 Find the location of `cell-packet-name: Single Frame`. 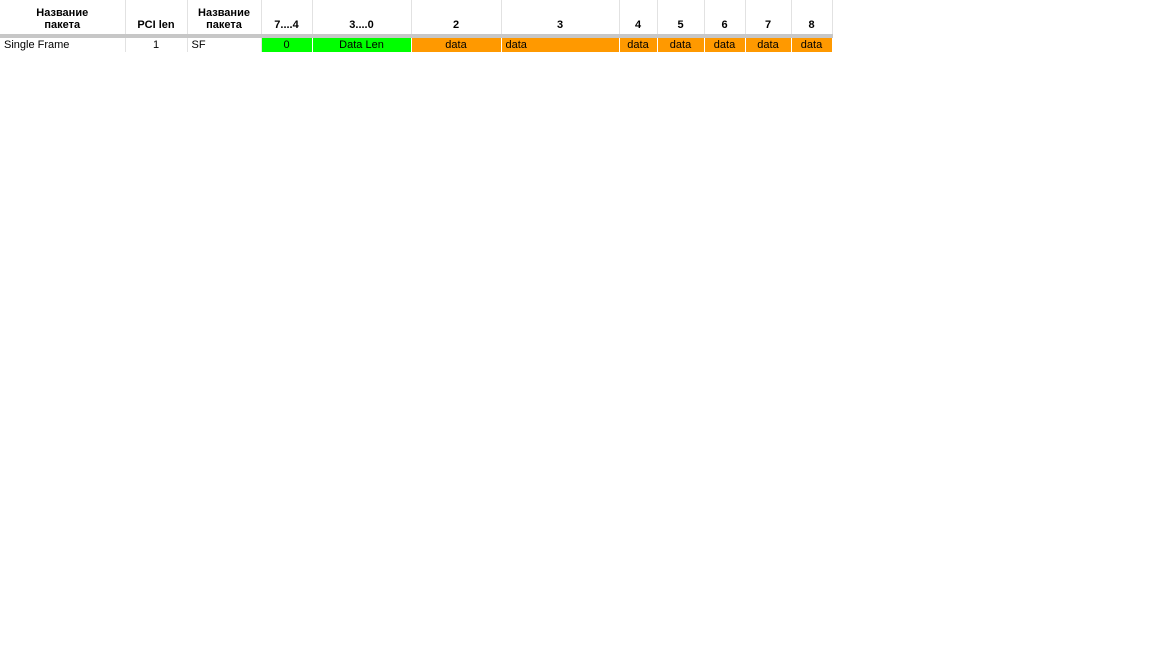

cell-packet-name: Single Frame is located at coordinates (63, 45).